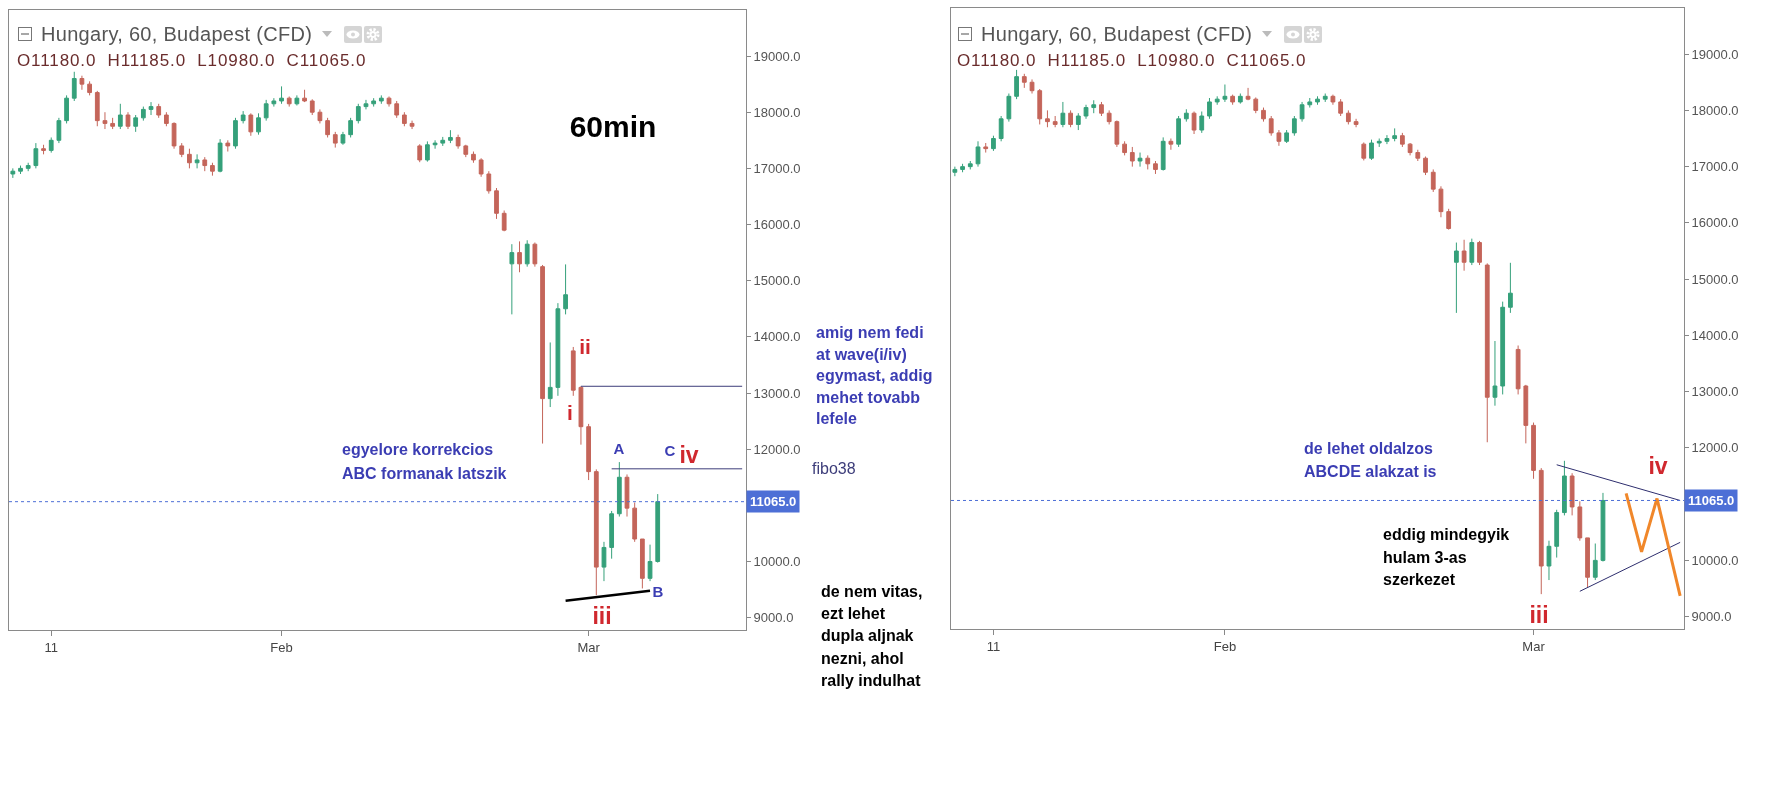 Image resolution: width=1785 pixels, height=805 pixels. Describe the element at coordinates (1447, 558) in the screenshot. I see `annotation: eddig mindegyik hulam 3-as szerkezet` at that location.